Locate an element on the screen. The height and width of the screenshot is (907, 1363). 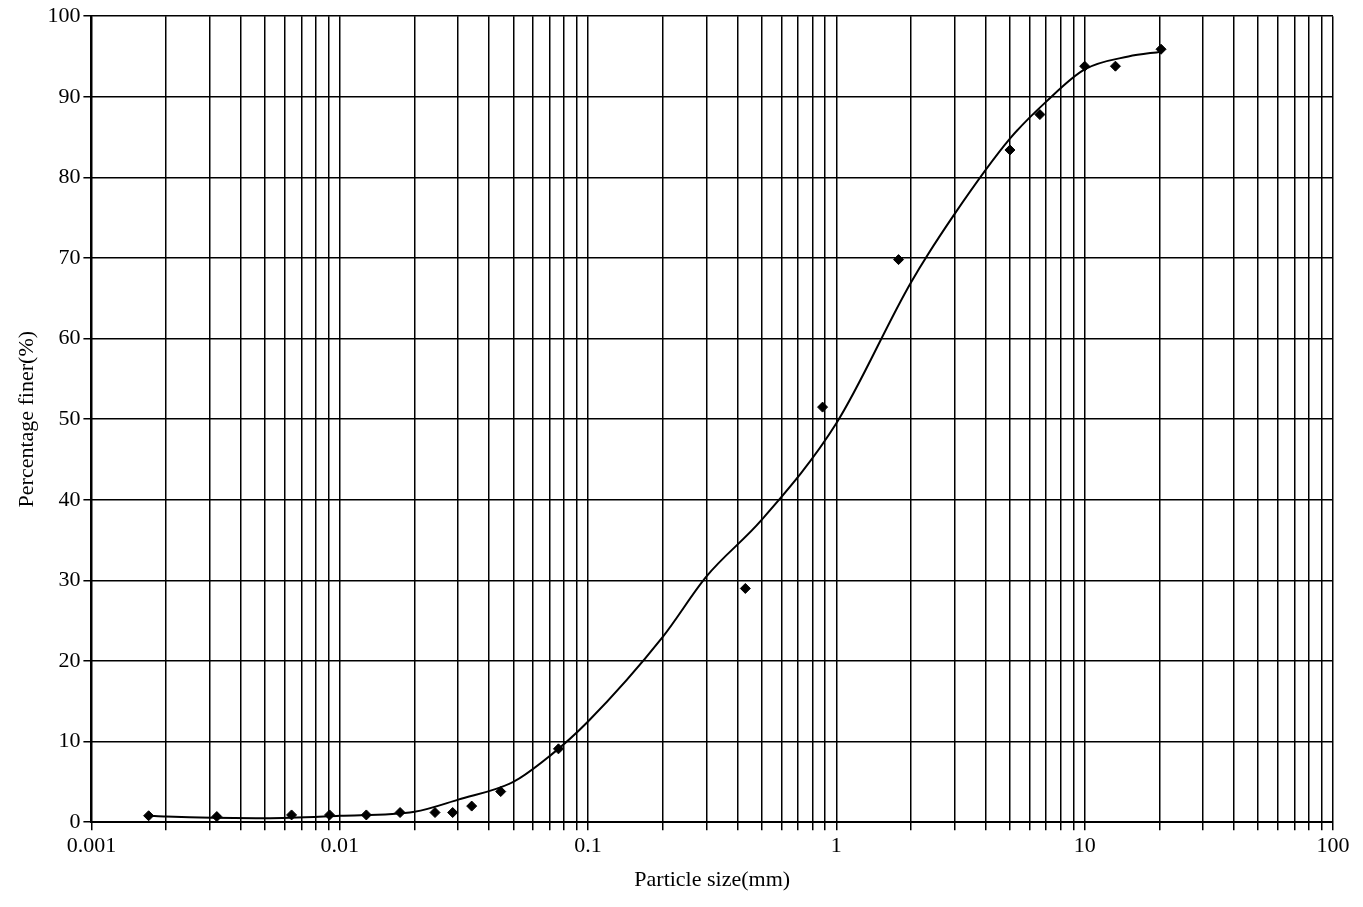
x-axis-title: Particle size(mm) is located at coordinates (712, 878).